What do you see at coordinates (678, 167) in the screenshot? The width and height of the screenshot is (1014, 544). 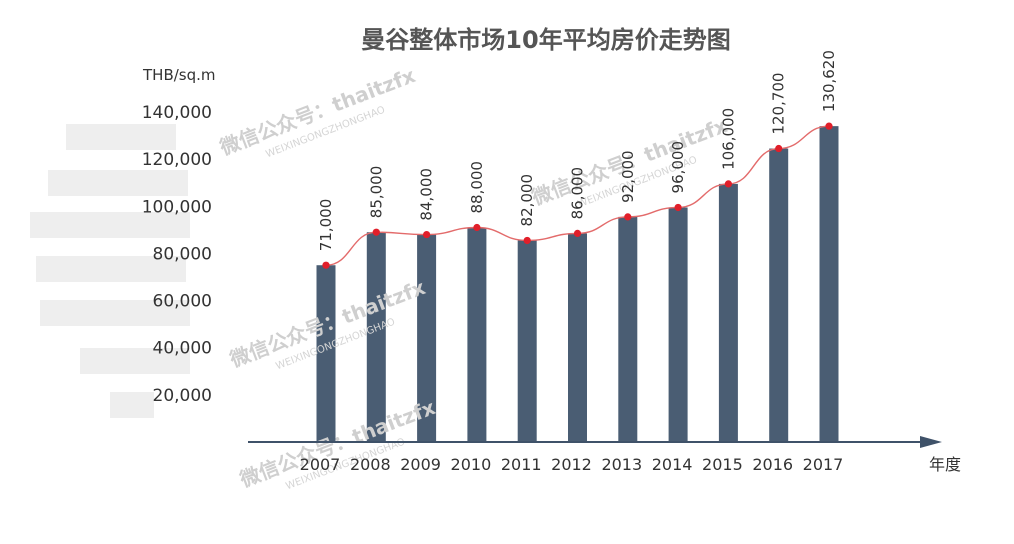 I see `data-label: 96,000` at bounding box center [678, 167].